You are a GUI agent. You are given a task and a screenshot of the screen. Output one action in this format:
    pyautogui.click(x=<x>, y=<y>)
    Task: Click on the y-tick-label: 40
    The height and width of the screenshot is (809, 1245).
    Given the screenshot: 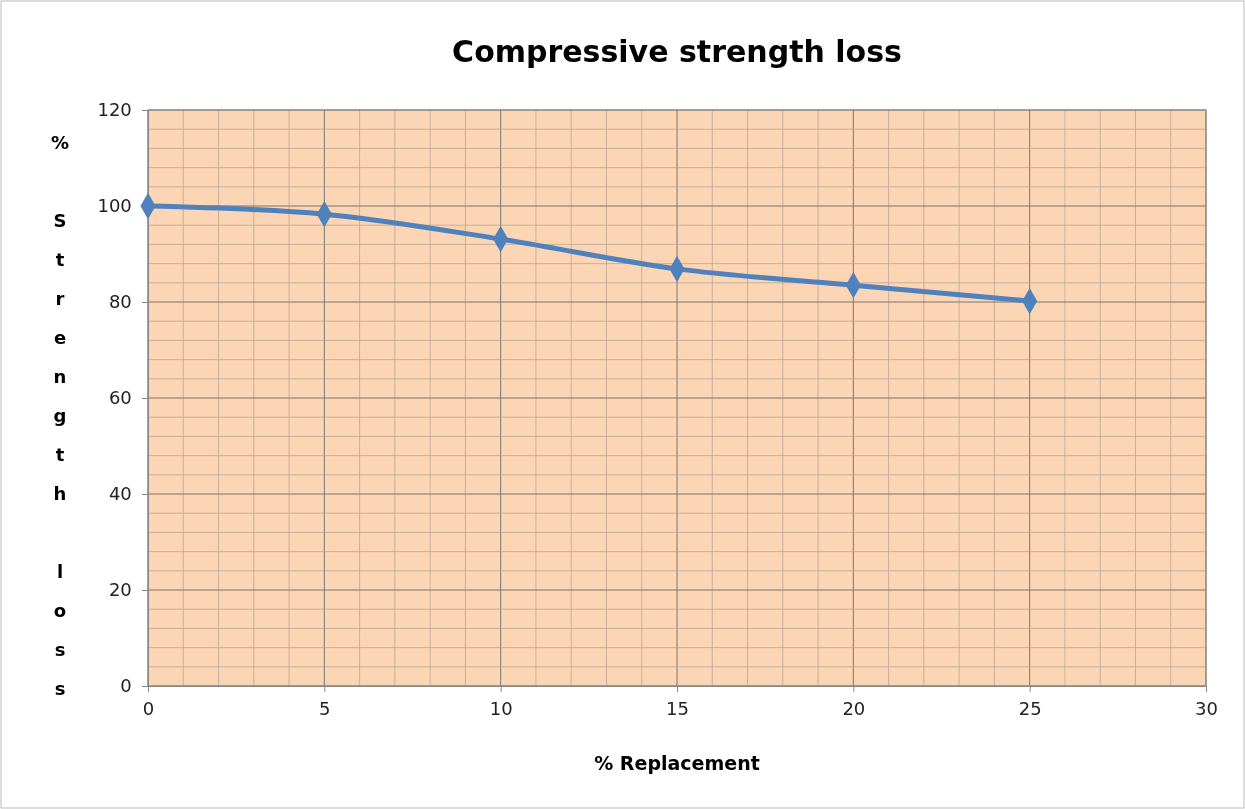 What is the action you would take?
    pyautogui.click(x=120, y=494)
    